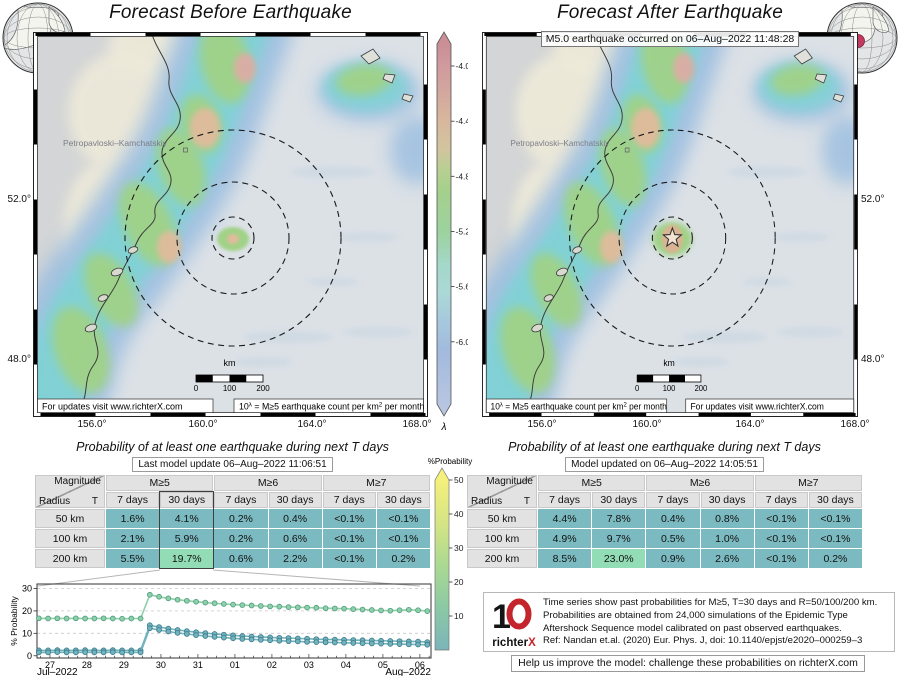 The image size is (900, 676). What do you see at coordinates (462, 121) in the screenshot?
I see `lambda-tick-label: -4.4` at bounding box center [462, 121].